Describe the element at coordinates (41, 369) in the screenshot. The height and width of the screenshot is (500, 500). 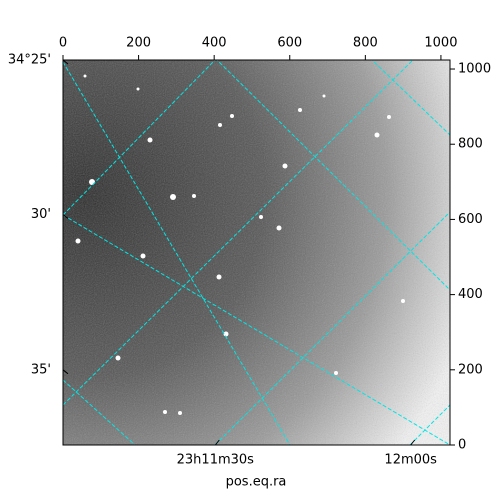
I see `dec-tick-label: 35'` at that location.